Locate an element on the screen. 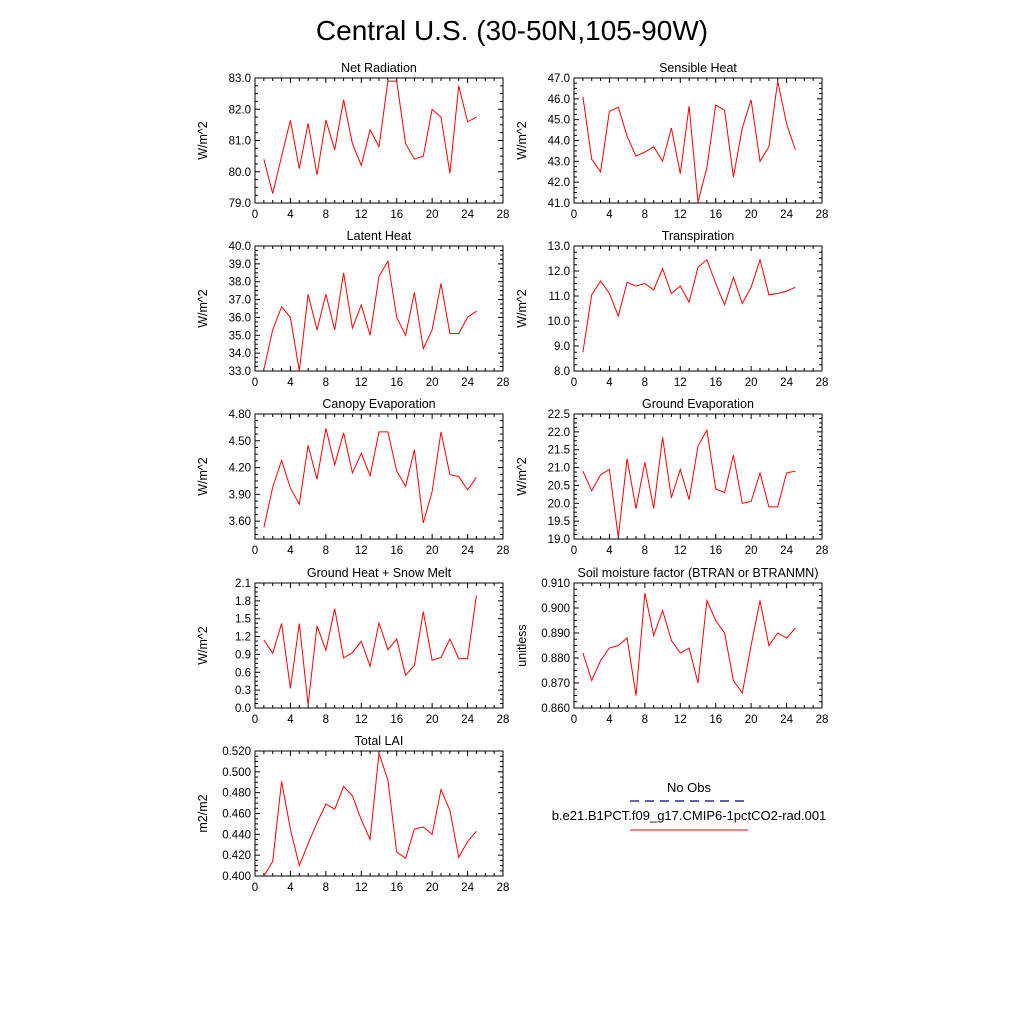 This screenshot has height=1024, width=1024. y-tick-label: 39.0 is located at coordinates (240, 265).